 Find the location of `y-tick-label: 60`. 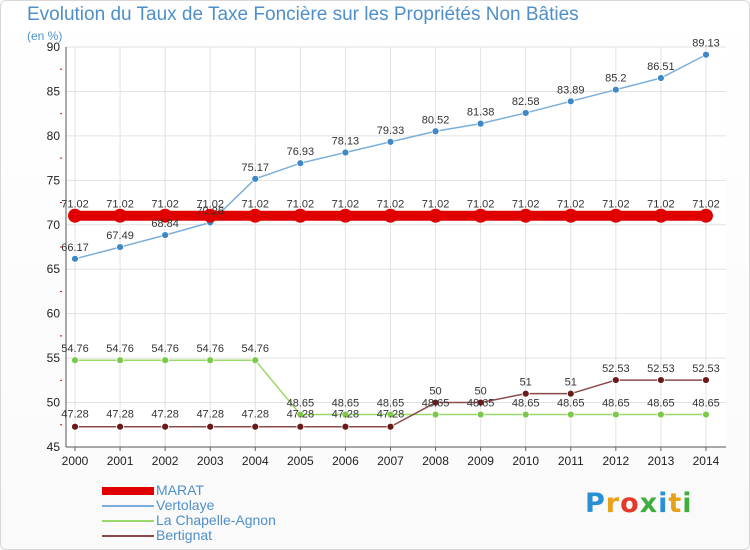

y-tick-label: 60 is located at coordinates (54, 314).